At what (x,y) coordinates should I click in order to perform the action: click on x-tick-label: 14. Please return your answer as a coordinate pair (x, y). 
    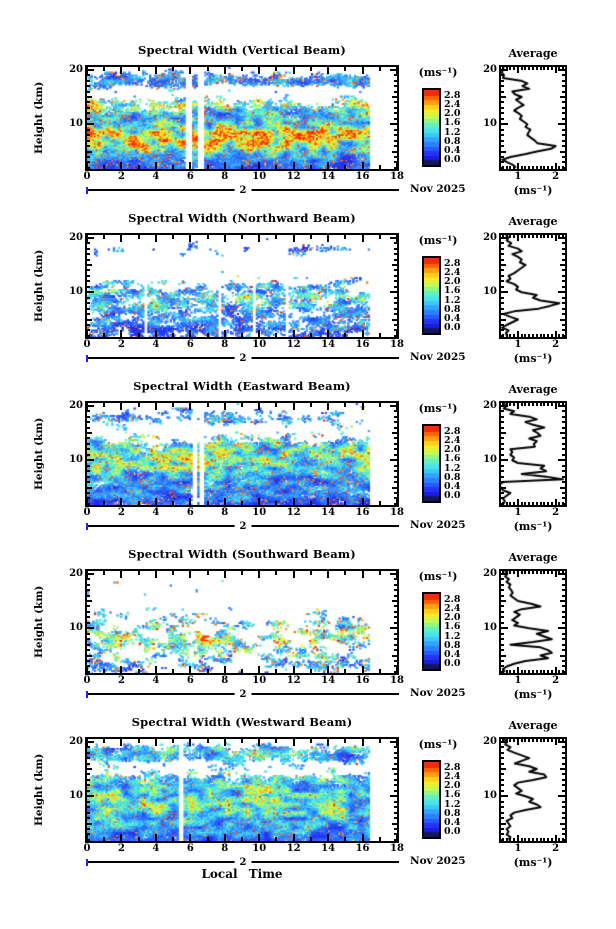
    Looking at the image, I should click on (328, 344).